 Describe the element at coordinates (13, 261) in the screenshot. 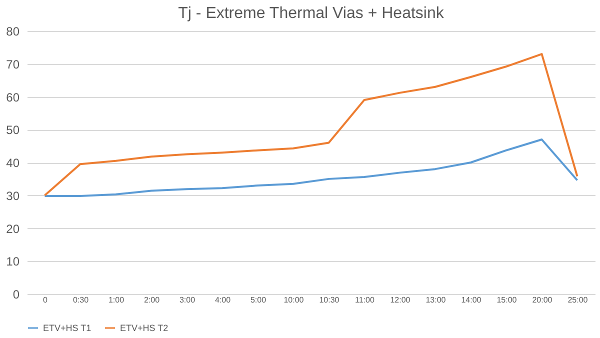

I see `y-tick-label: 10` at that location.